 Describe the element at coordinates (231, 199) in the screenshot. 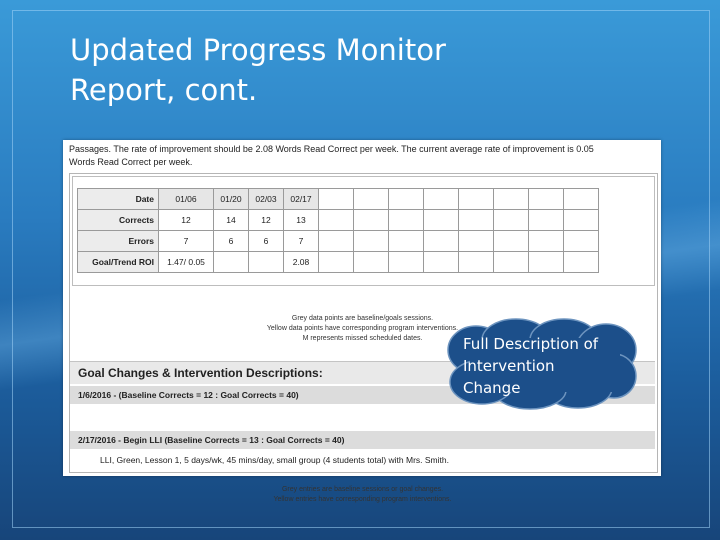

I see `date-cell-2: 01/20` at that location.